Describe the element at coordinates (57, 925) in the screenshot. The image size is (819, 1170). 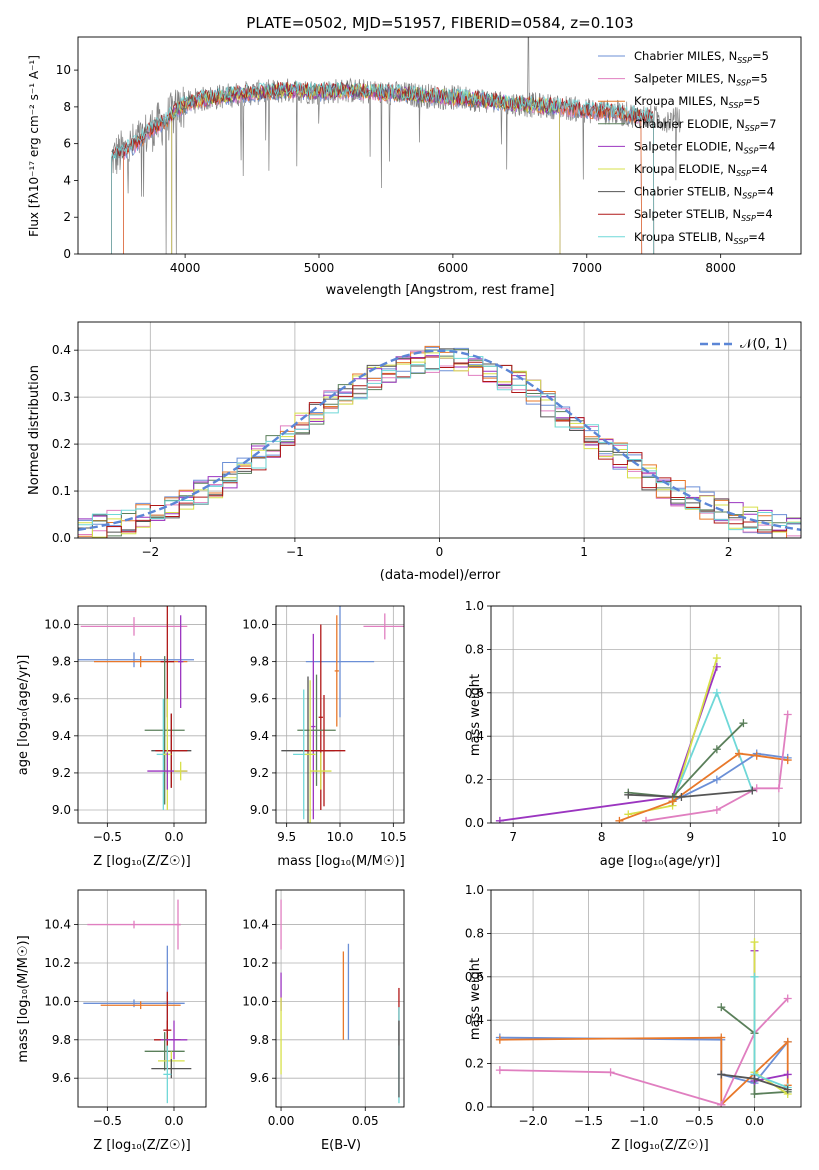
I see `y-tick-label: 10.4` at that location.